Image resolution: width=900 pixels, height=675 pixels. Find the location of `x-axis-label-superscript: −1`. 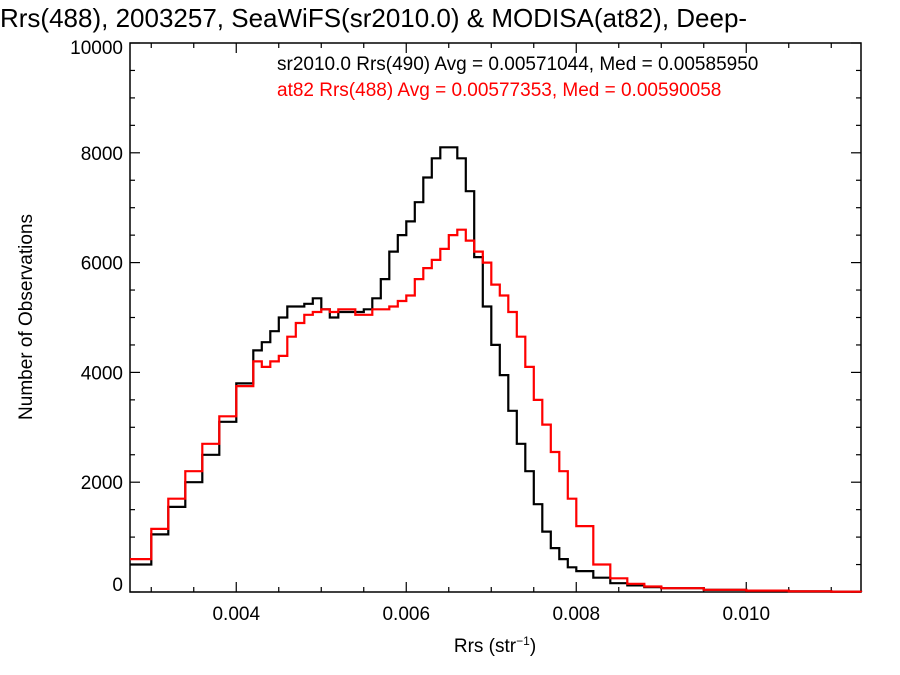

x-axis-label-superscript: −1 is located at coordinates (523, 641).